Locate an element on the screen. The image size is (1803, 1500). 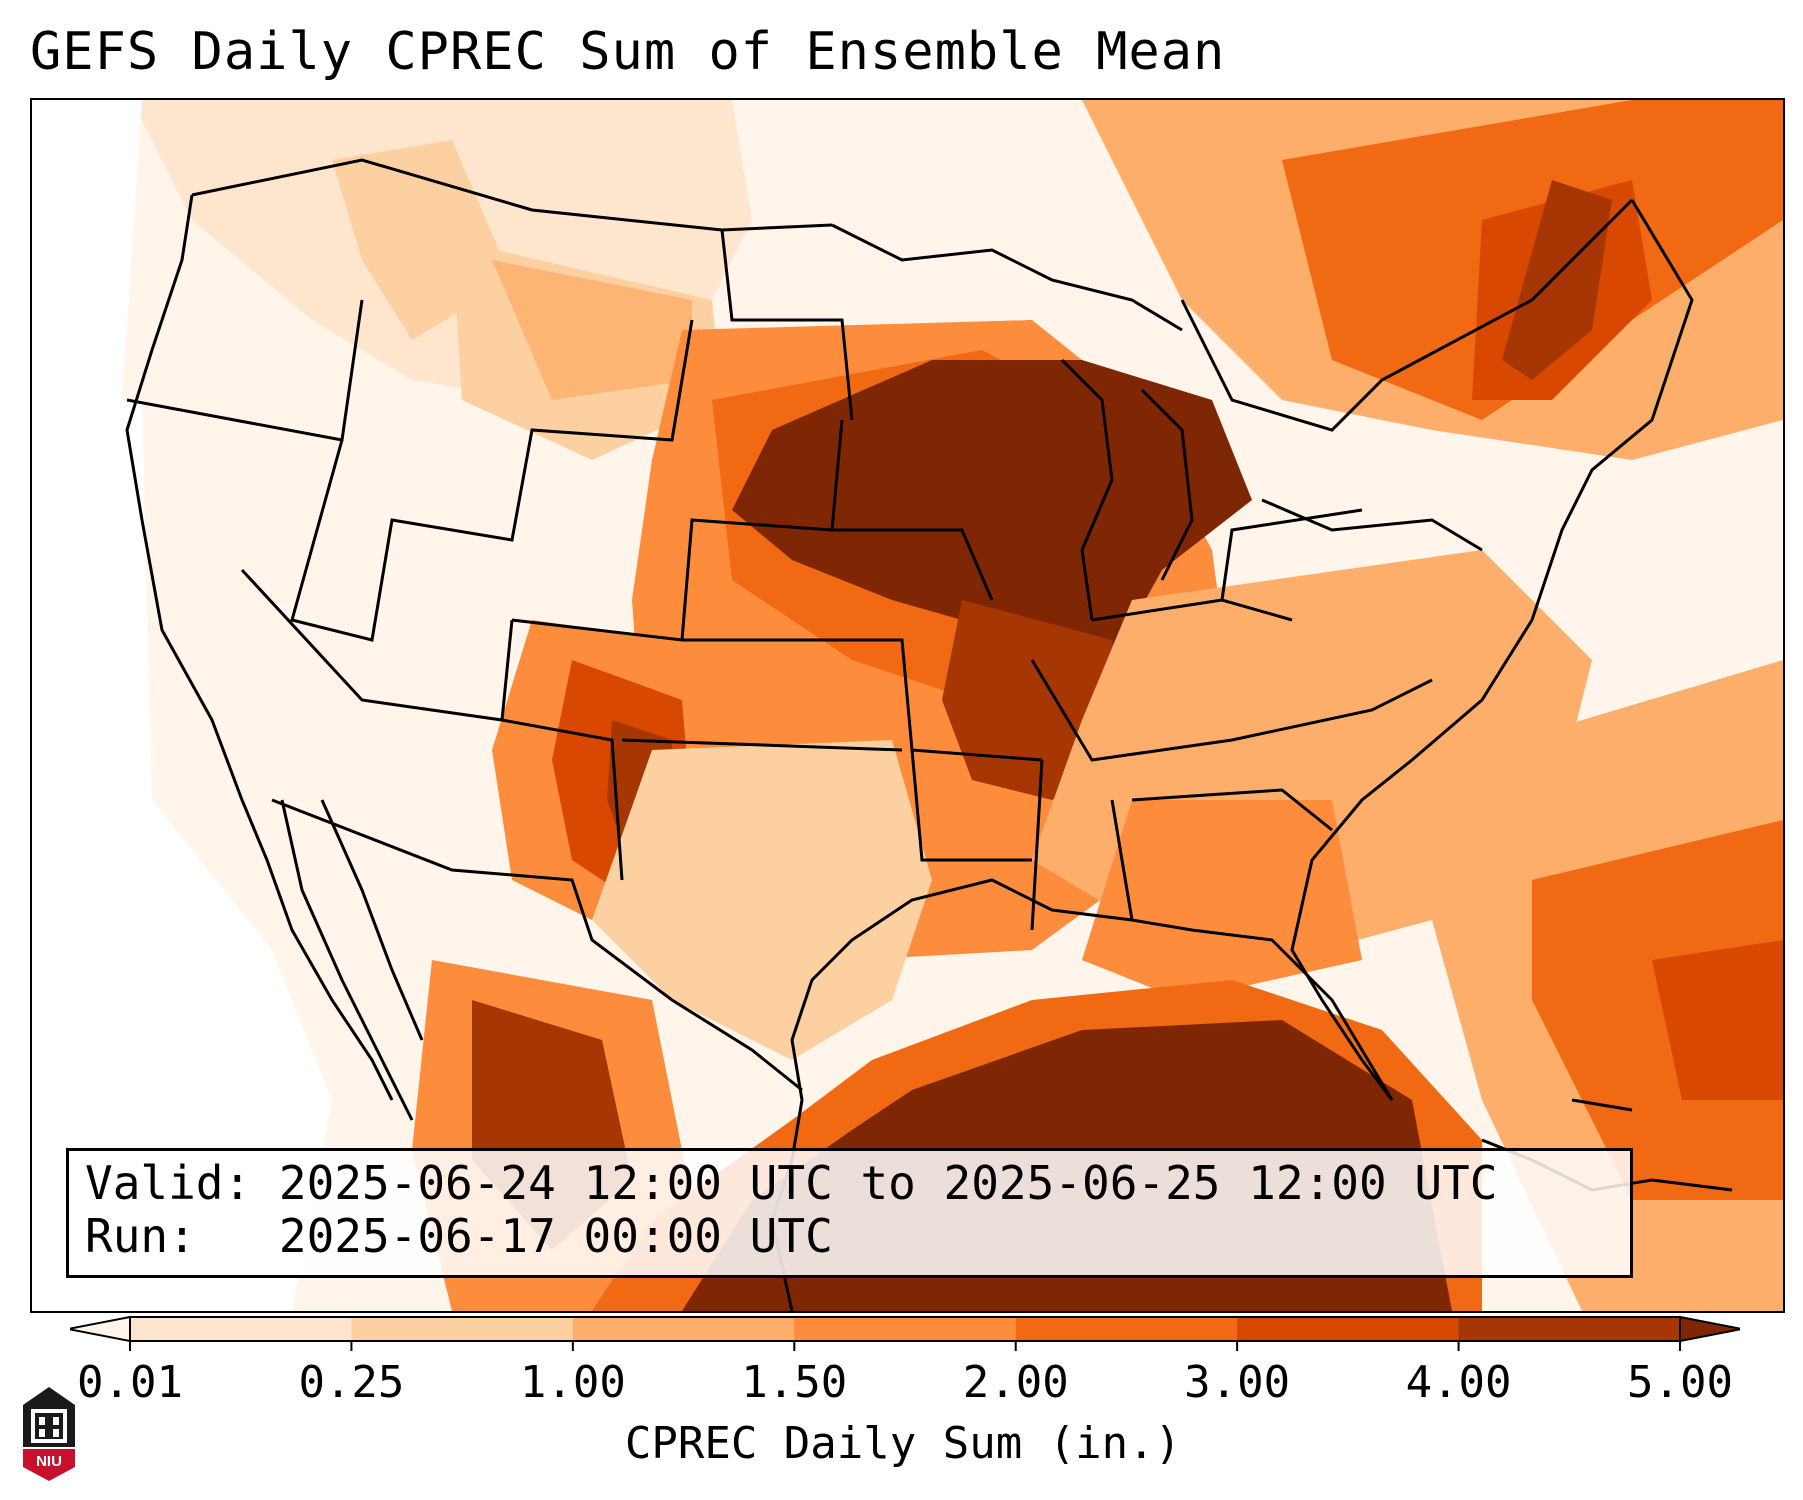
colorbar-tick-label: 5.00 is located at coordinates (1680, 1382).